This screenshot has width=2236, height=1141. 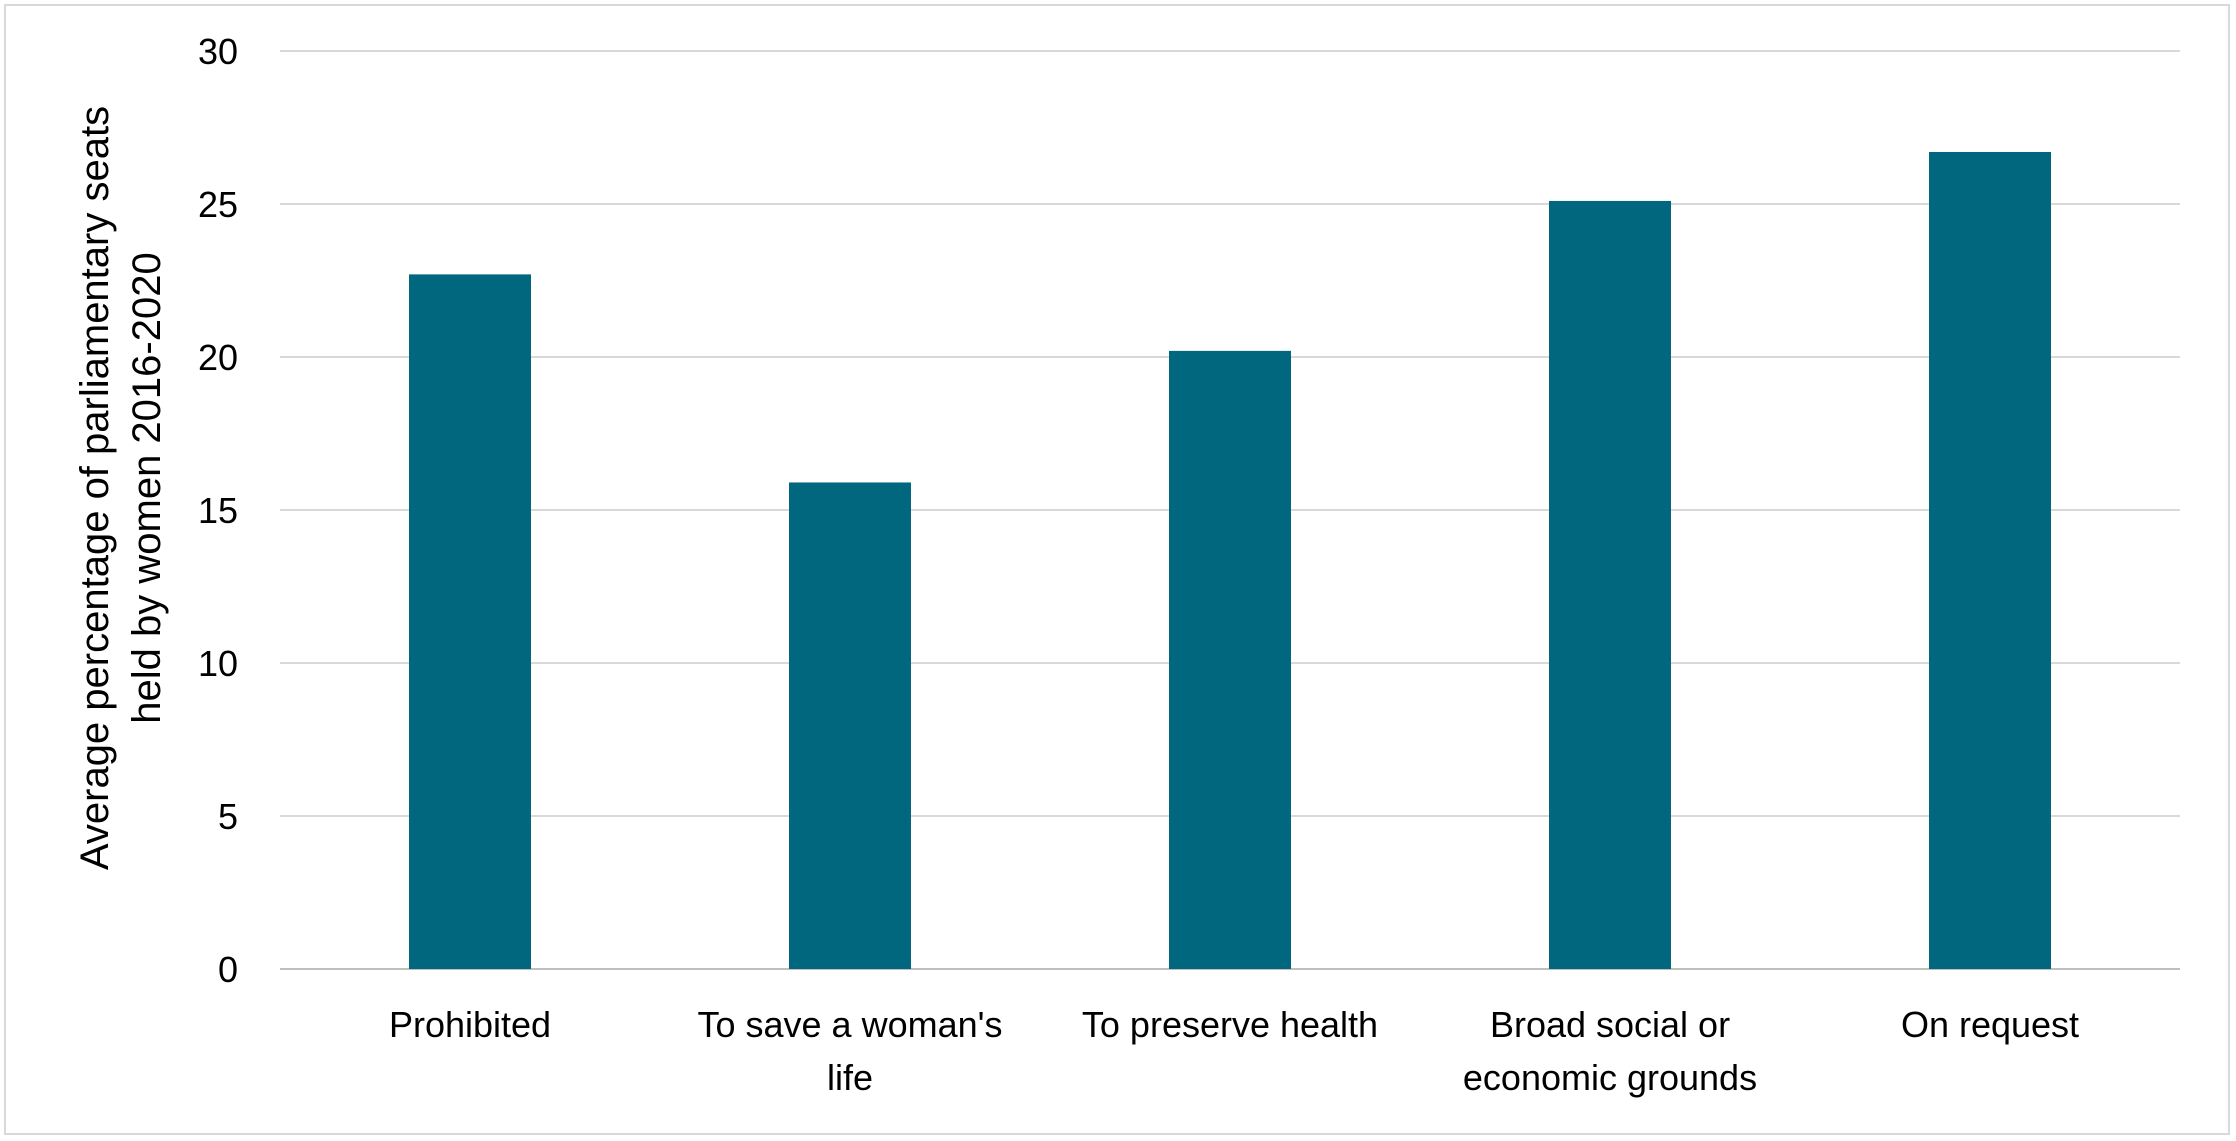 What do you see at coordinates (228, 969) in the screenshot?
I see `y-tick-label: 0` at bounding box center [228, 969].